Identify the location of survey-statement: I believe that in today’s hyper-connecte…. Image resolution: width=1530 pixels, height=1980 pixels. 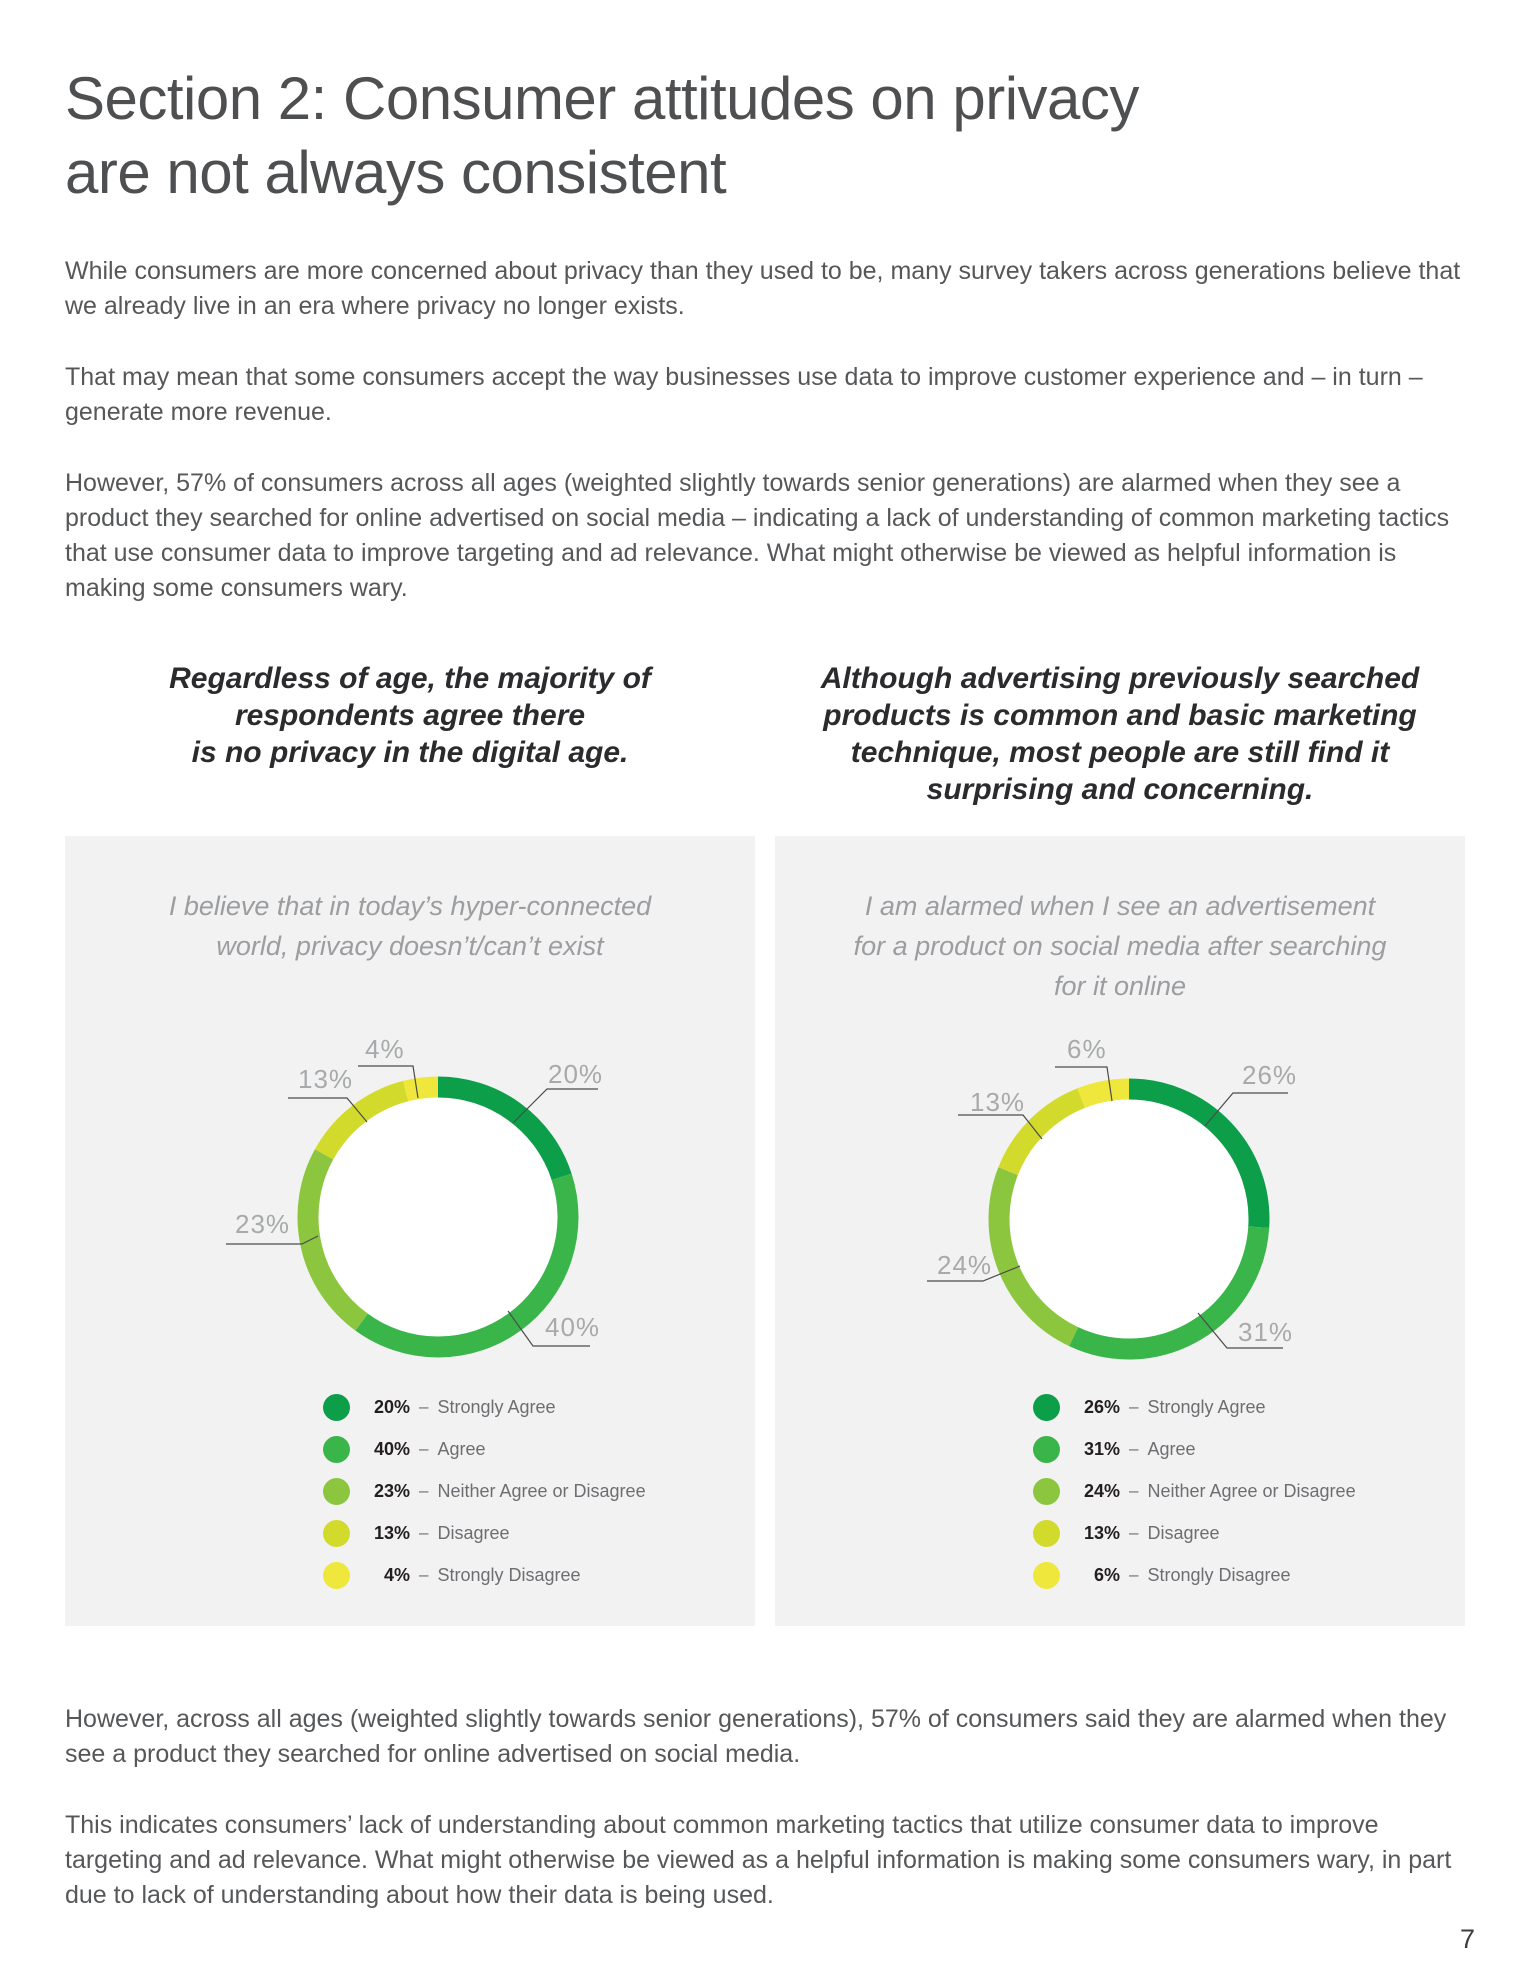
(410, 946).